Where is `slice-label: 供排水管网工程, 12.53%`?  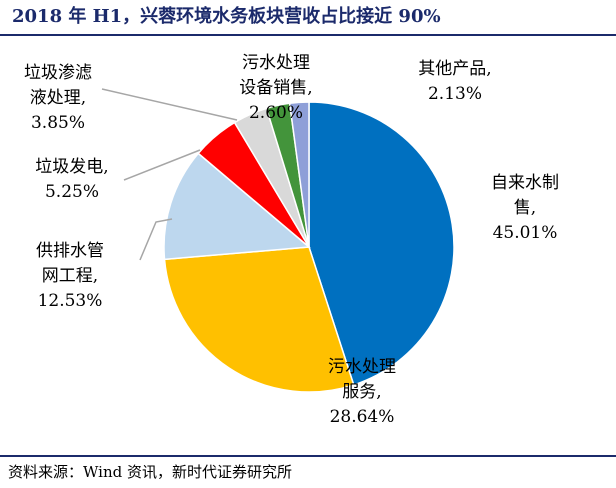
slice-label: 供排水管网工程, 12.53% is located at coordinates (70, 276).